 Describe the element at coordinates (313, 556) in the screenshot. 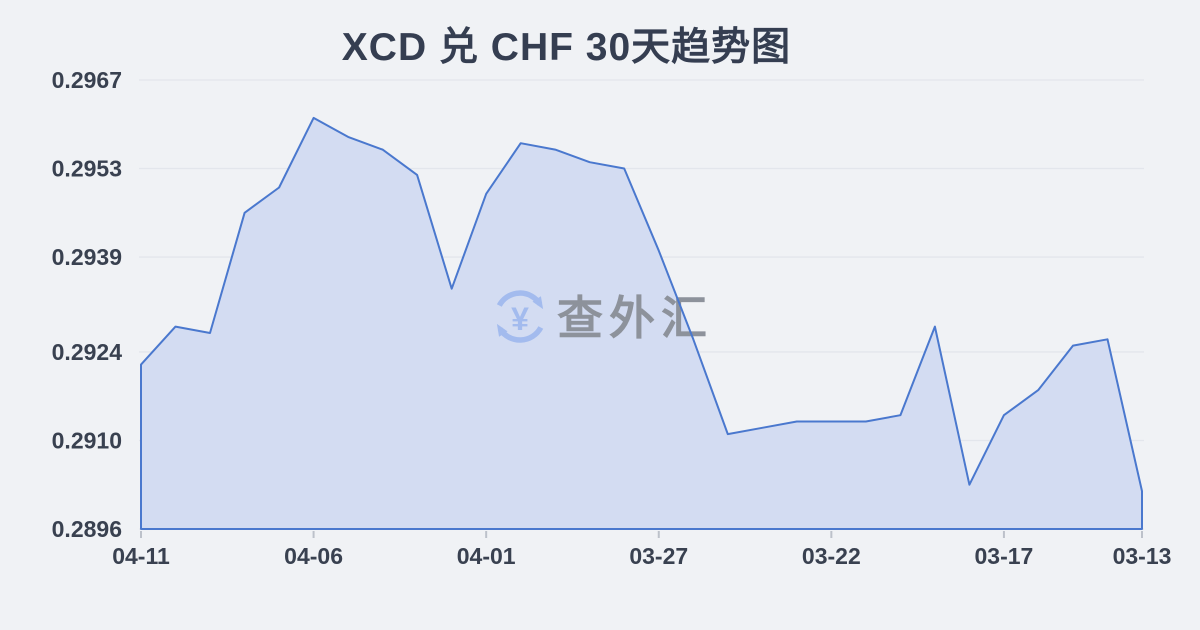

I see `x-axis-tick-label: 04-06` at that location.